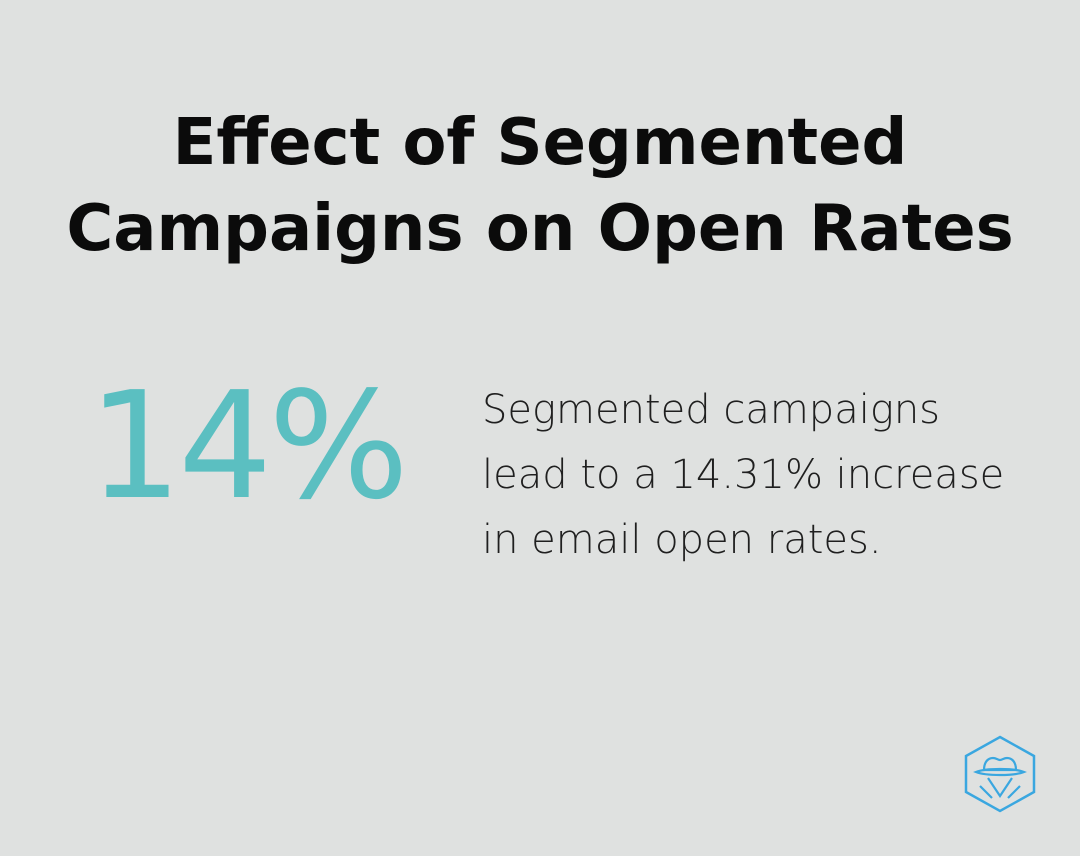 This screenshot has width=1080, height=856. Describe the element at coordinates (540, 229) in the screenshot. I see `title-line-2: Campaigns on Open Rates` at that location.